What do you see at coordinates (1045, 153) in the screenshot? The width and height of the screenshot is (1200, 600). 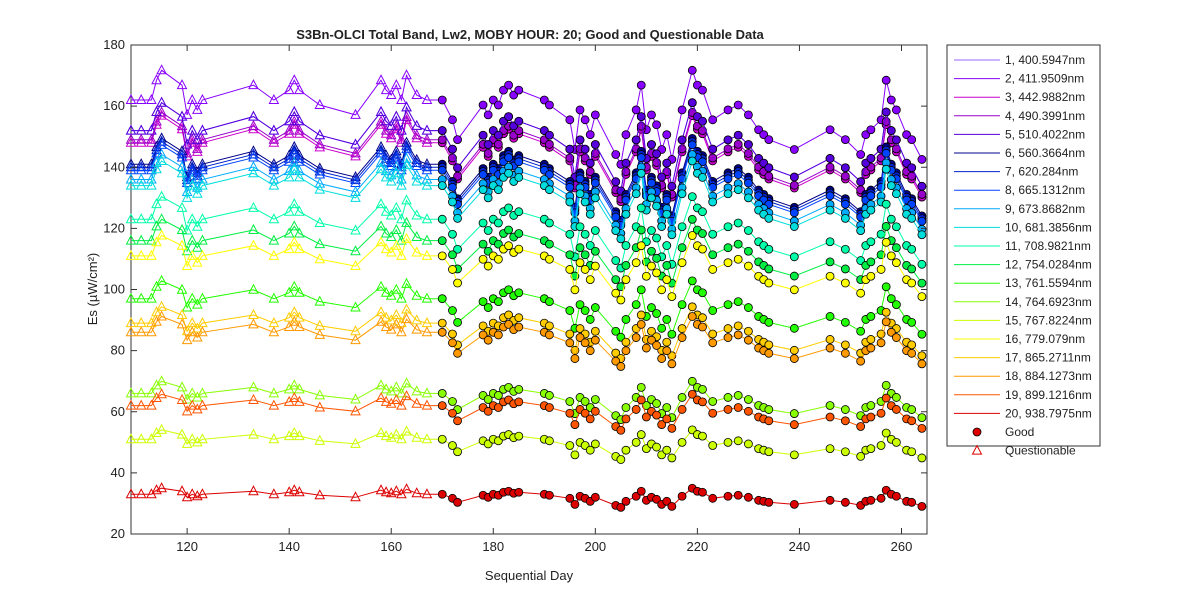 I see `legend-entry: 6, 560.3664nm` at bounding box center [1045, 153].